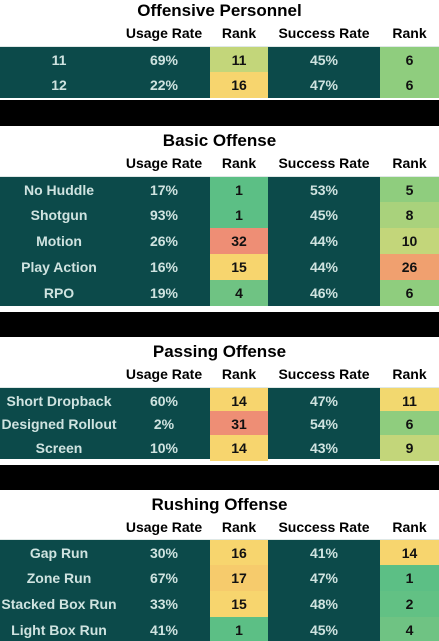 This screenshot has height=641, width=439. Describe the element at coordinates (219, 351) in the screenshot. I see `section-title: Passing Offense` at that location.